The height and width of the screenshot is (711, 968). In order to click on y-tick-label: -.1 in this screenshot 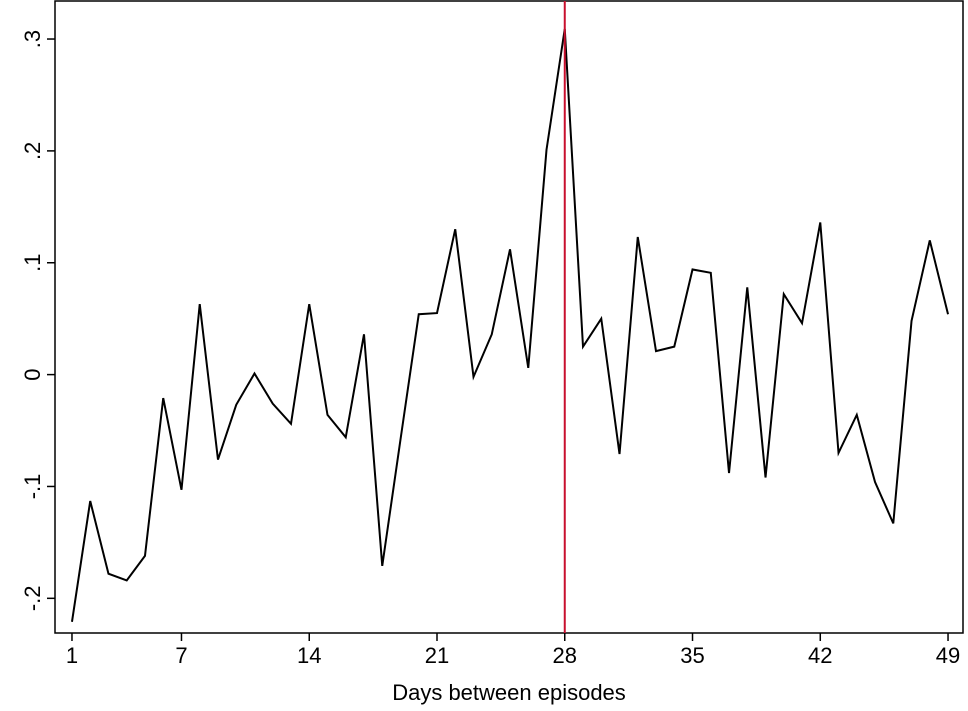, I will do `click(32, 487)`.